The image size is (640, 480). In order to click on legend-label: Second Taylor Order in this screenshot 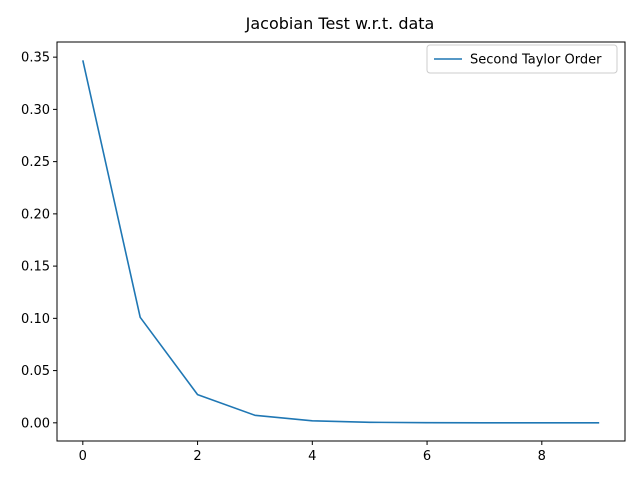, I will do `click(536, 60)`.